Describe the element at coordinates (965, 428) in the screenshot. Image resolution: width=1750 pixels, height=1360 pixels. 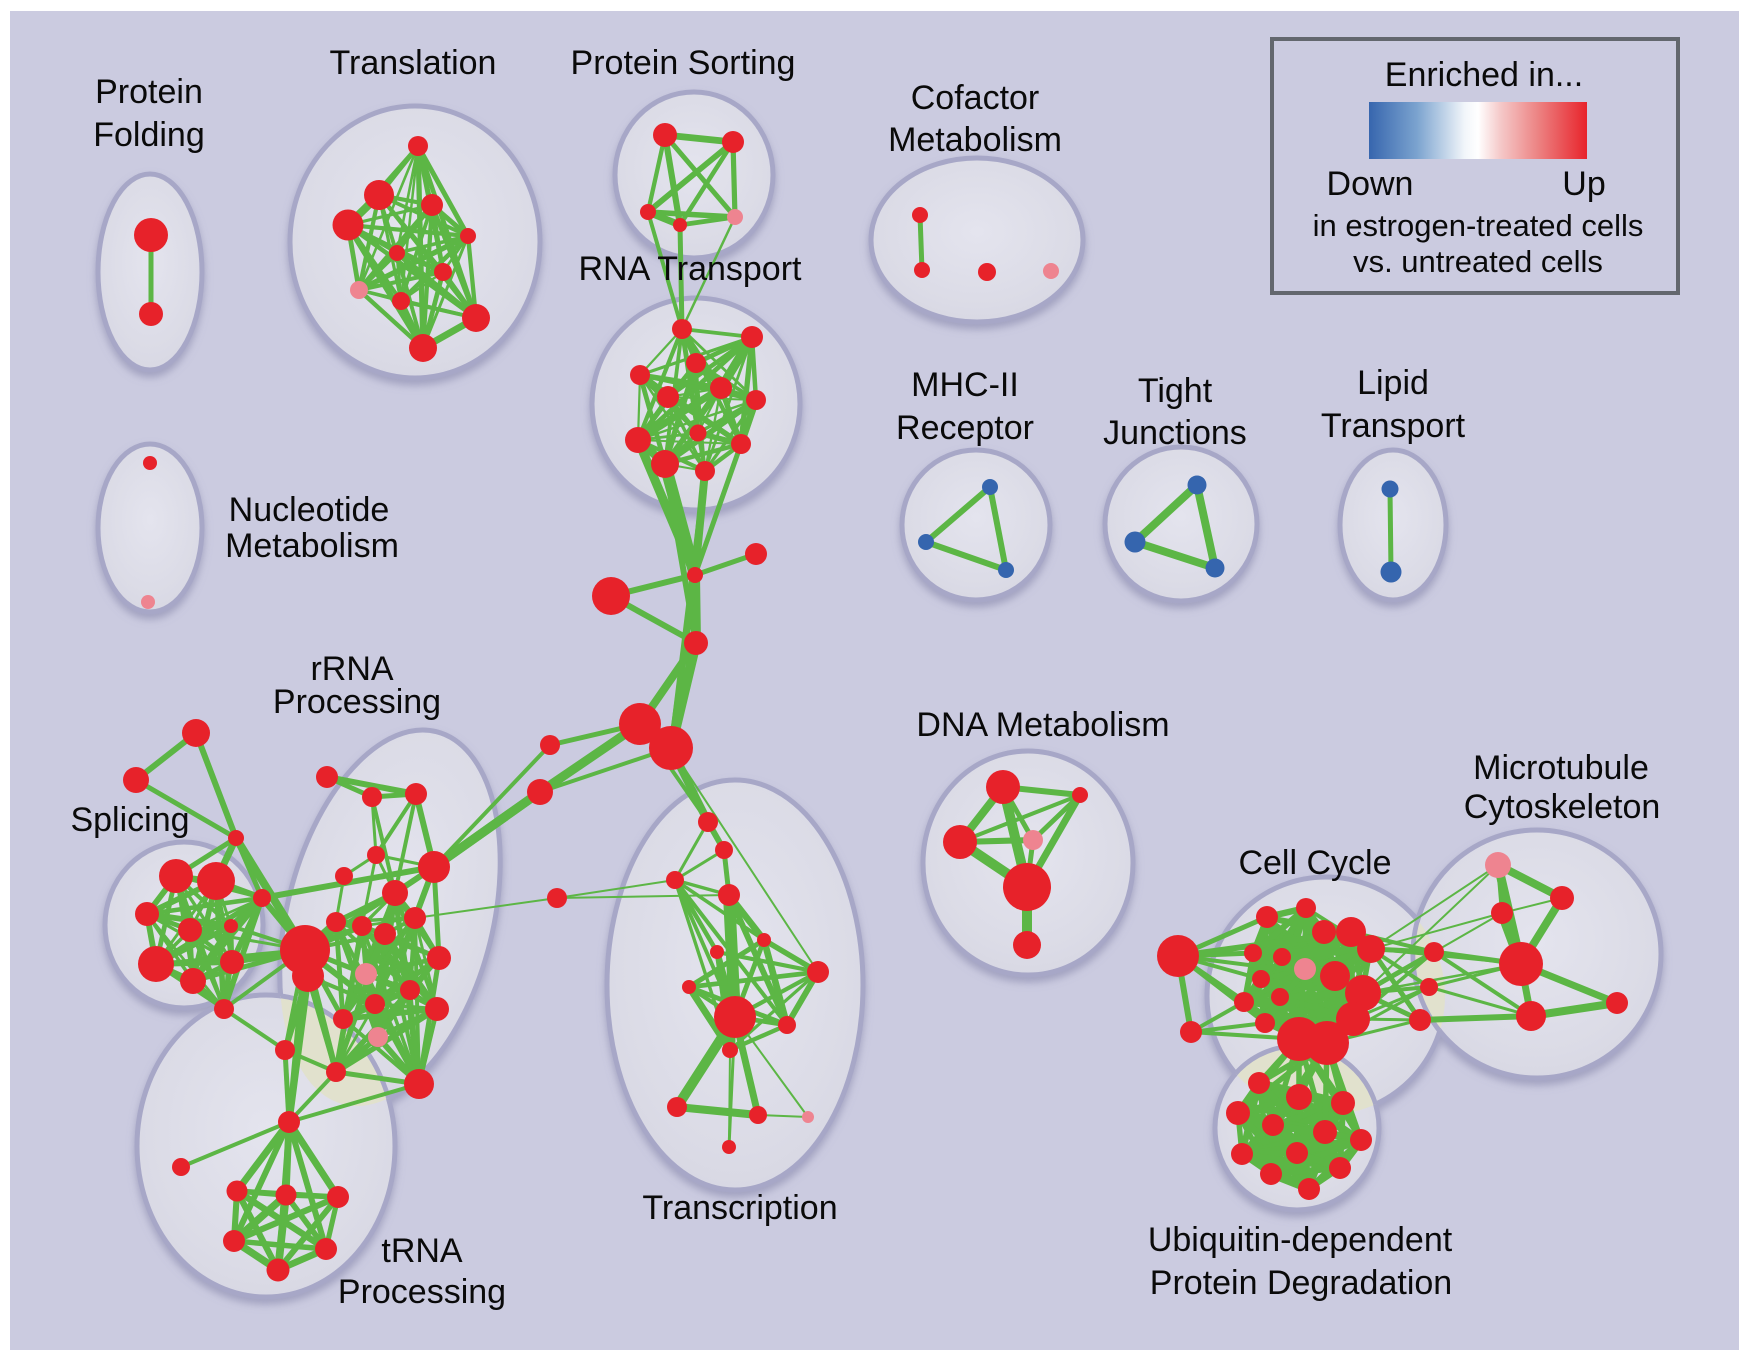
I see `svg-text: Receptor` at that location.